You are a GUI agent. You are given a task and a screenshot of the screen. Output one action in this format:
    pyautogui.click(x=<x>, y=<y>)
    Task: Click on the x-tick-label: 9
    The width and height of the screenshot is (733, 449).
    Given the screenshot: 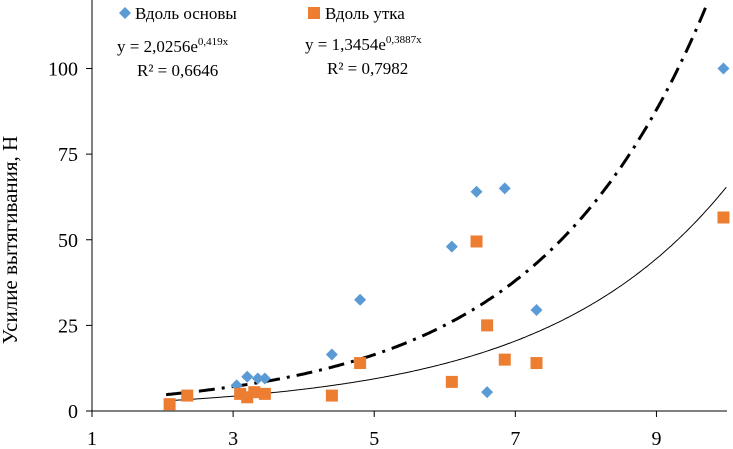 What is the action you would take?
    pyautogui.click(x=656, y=438)
    